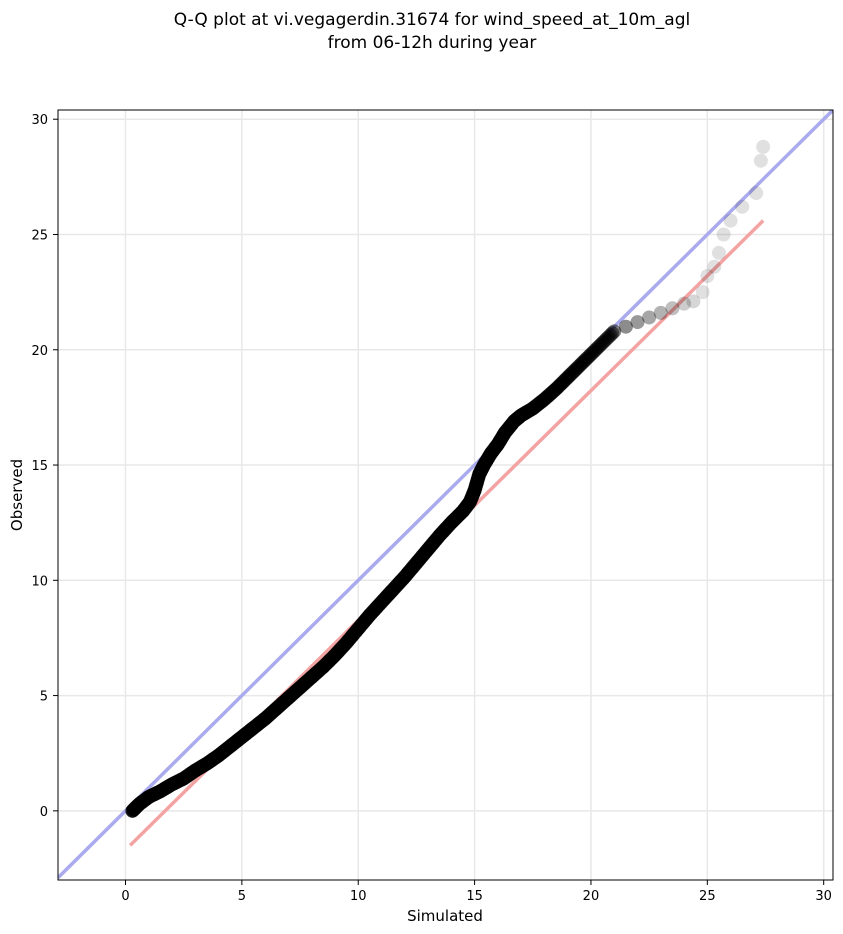 The height and width of the screenshot is (934, 843). Describe the element at coordinates (39, 351) in the screenshot. I see `y-tick-label: 20` at that location.